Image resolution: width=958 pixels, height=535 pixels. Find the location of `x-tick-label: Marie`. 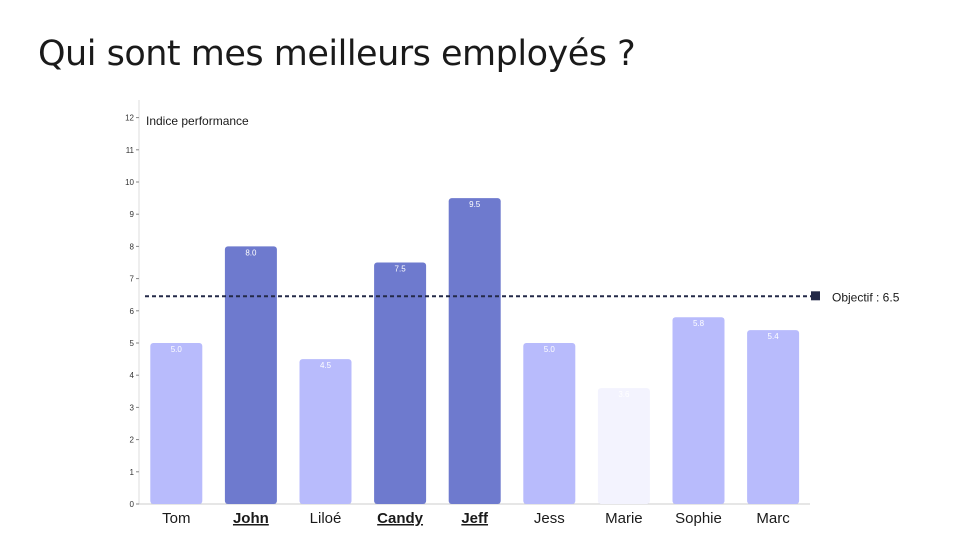

x-tick-label: Marie is located at coordinates (624, 518).